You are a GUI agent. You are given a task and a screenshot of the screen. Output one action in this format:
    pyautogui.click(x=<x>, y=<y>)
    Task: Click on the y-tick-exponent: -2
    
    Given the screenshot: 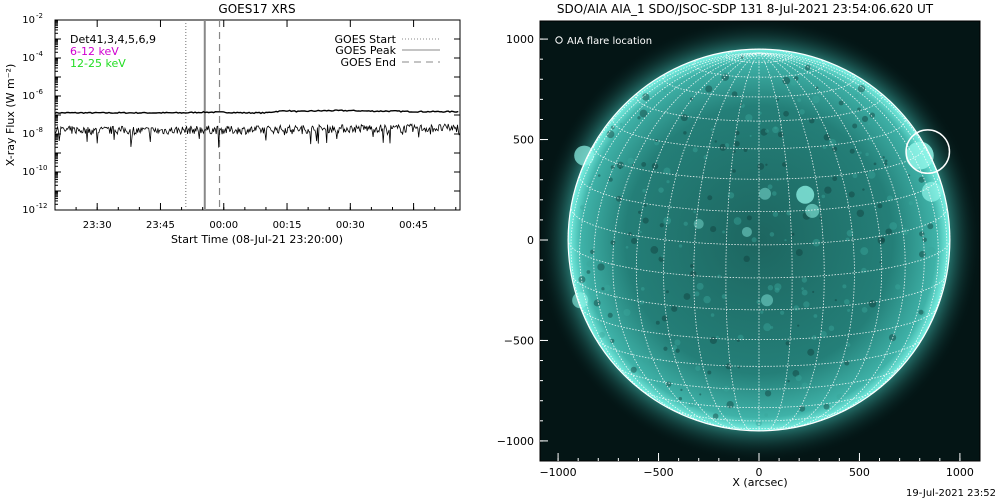 What is the action you would take?
    pyautogui.click(x=39, y=16)
    